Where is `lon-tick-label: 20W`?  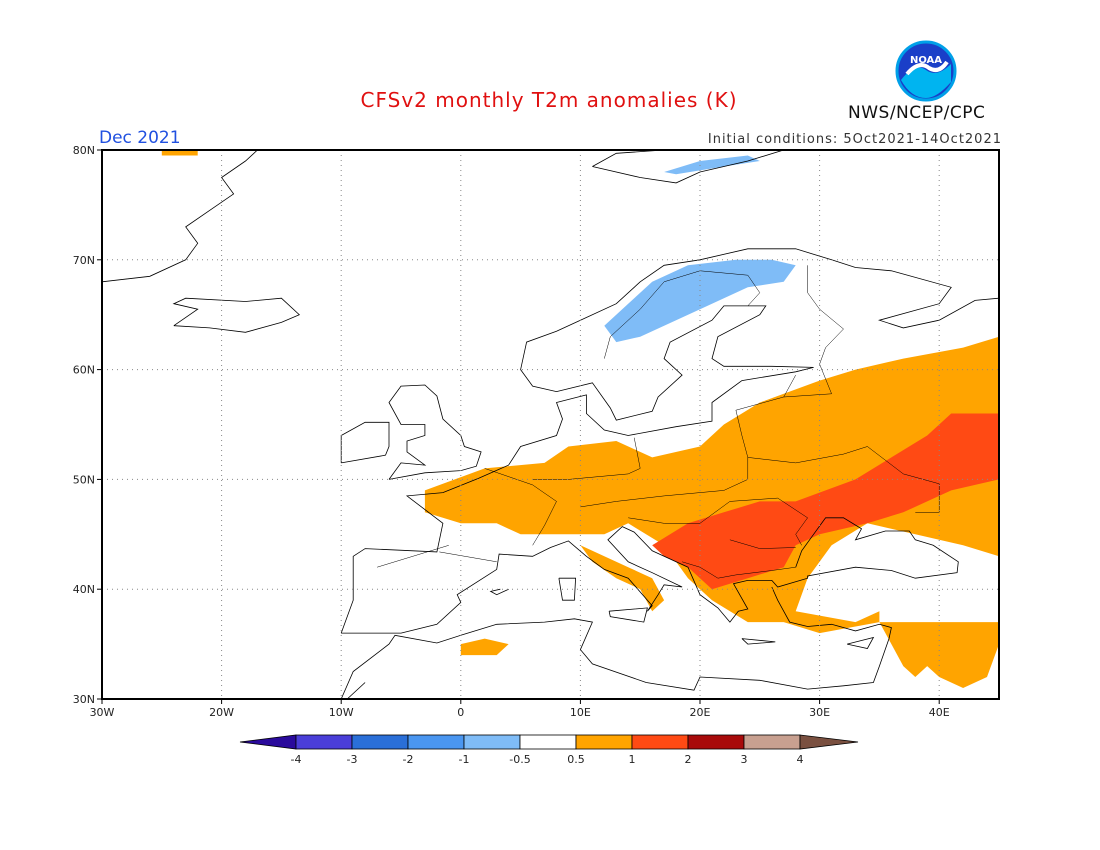
lon-tick-label: 20W is located at coordinates (221, 712).